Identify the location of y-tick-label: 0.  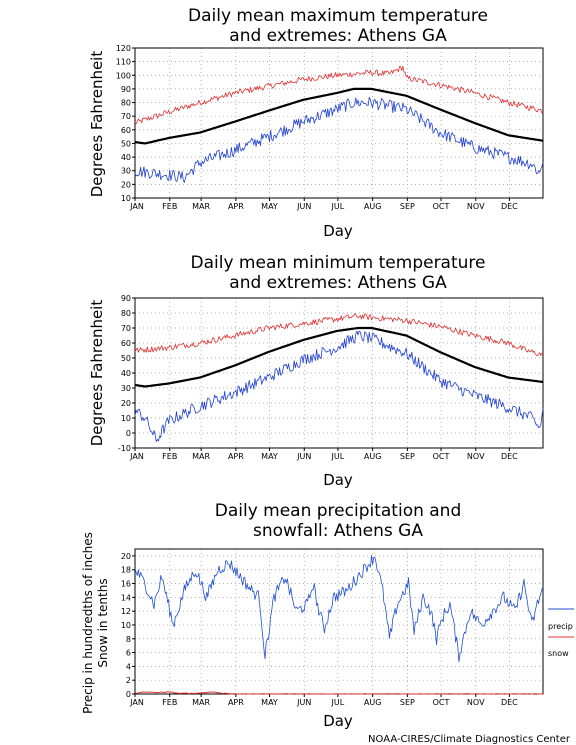
(128, 433).